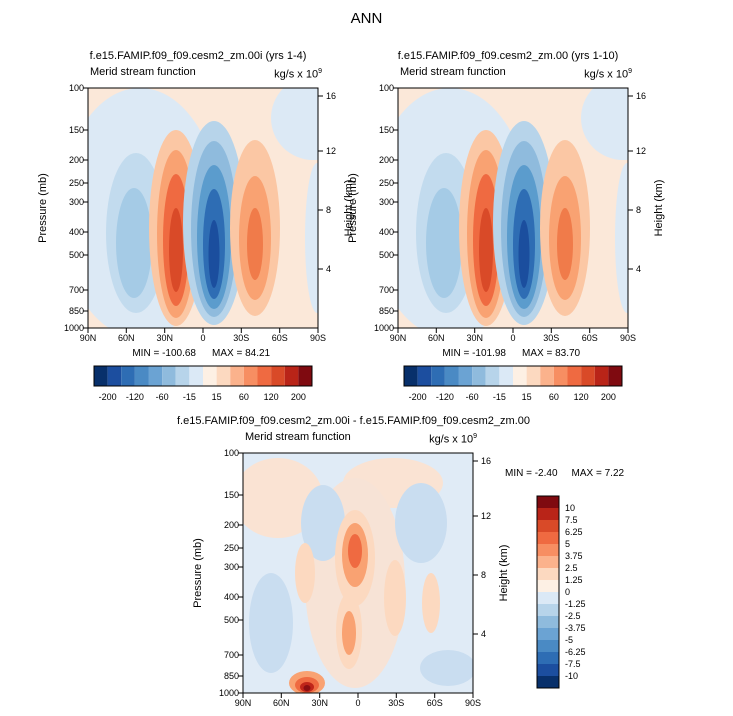  What do you see at coordinates (567, 592) in the screenshot?
I see `cb-label: 0` at bounding box center [567, 592].